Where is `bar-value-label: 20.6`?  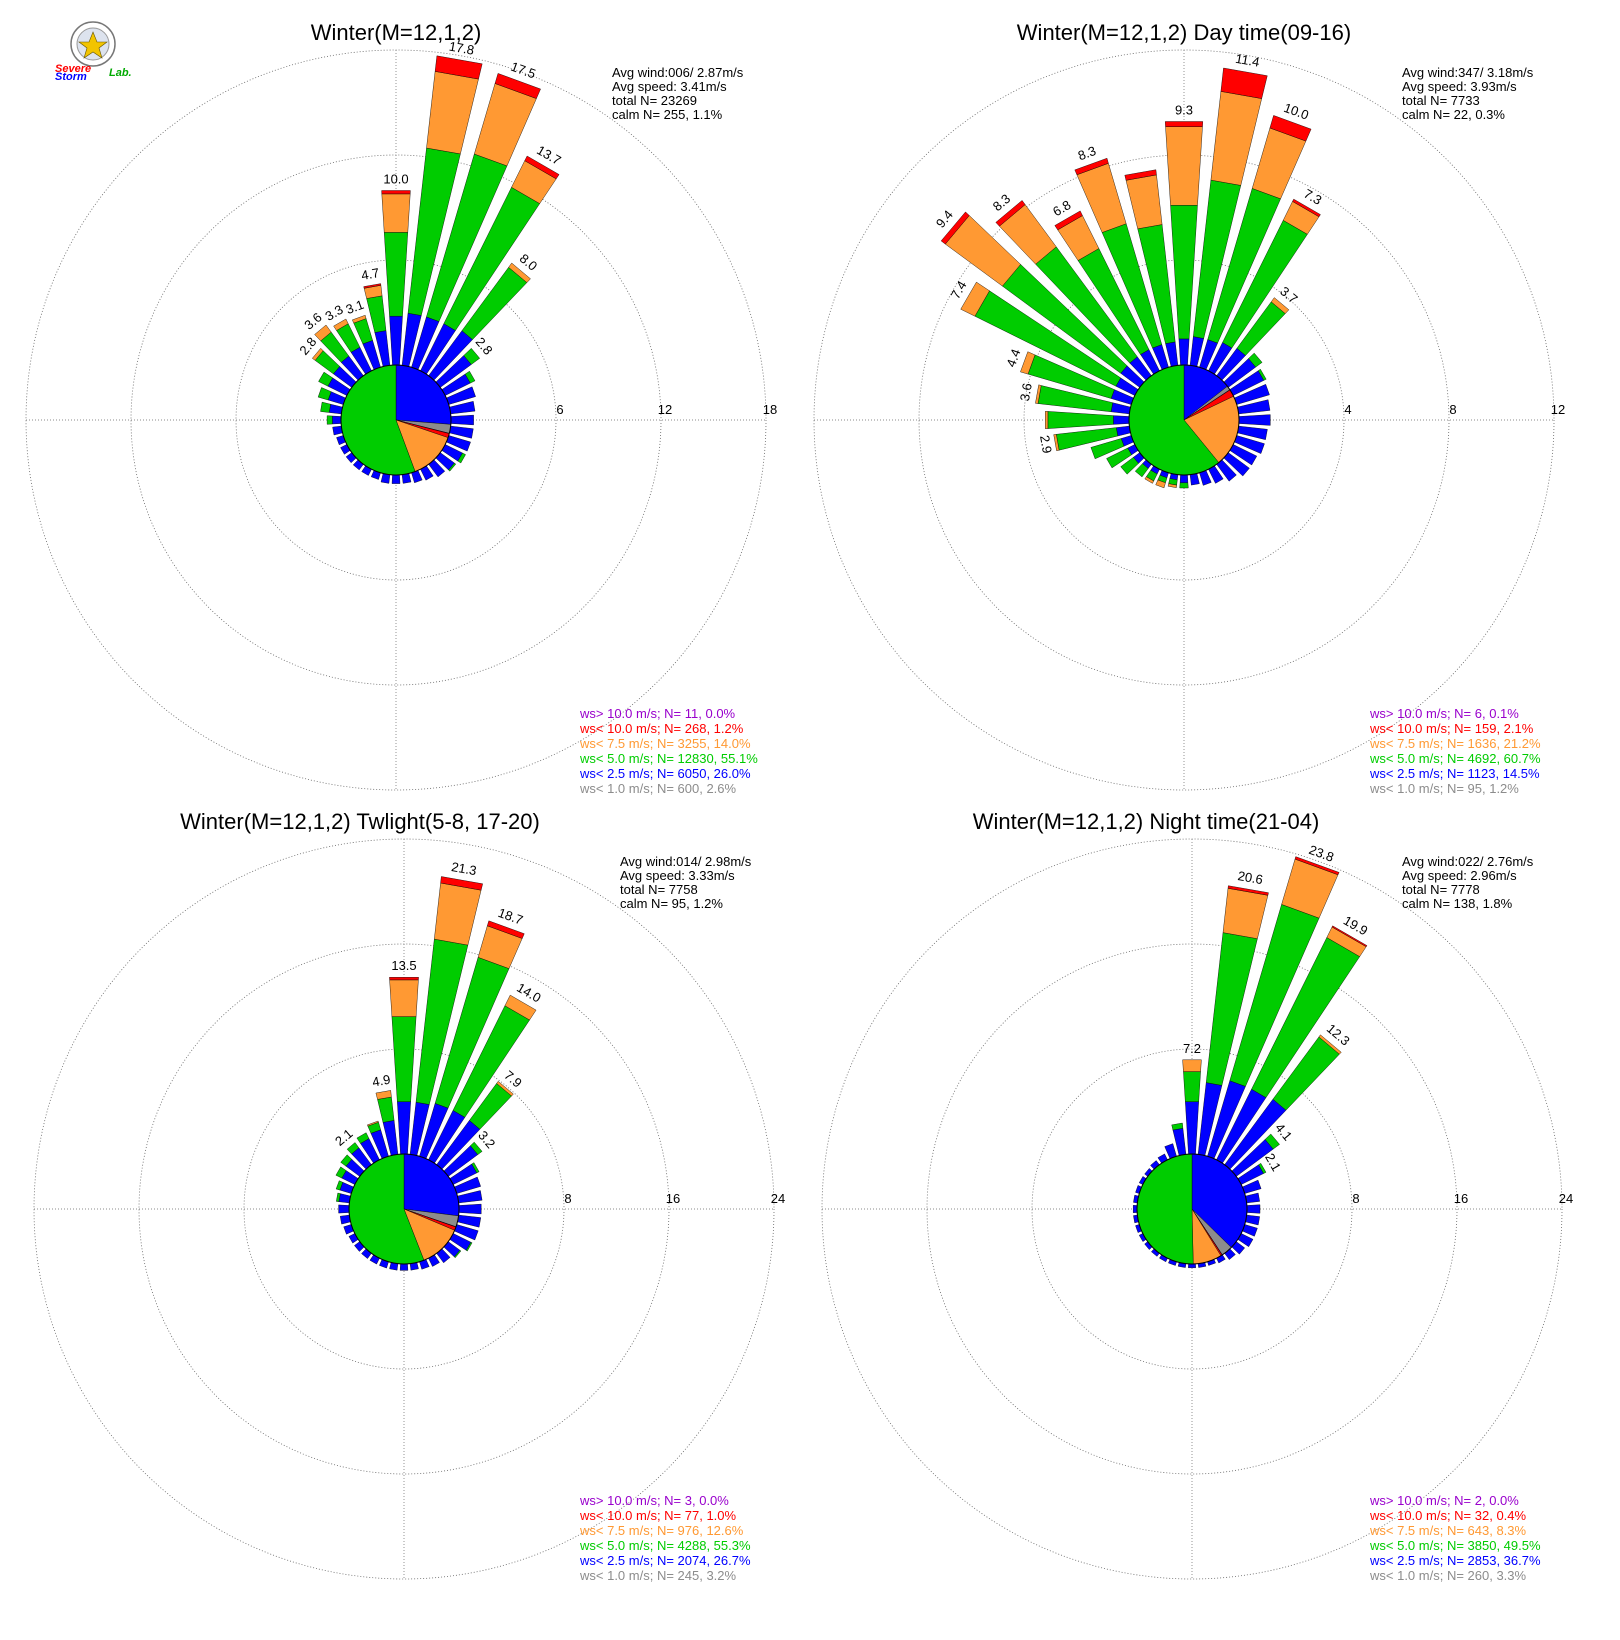
bar-value-label: 20.6 is located at coordinates (1251, 877).